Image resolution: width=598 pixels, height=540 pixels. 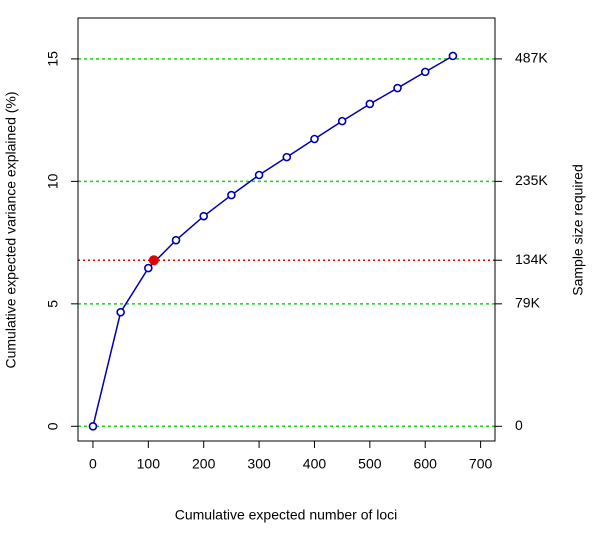 I want to click on x-tick-label: 0, so click(x=93, y=464).